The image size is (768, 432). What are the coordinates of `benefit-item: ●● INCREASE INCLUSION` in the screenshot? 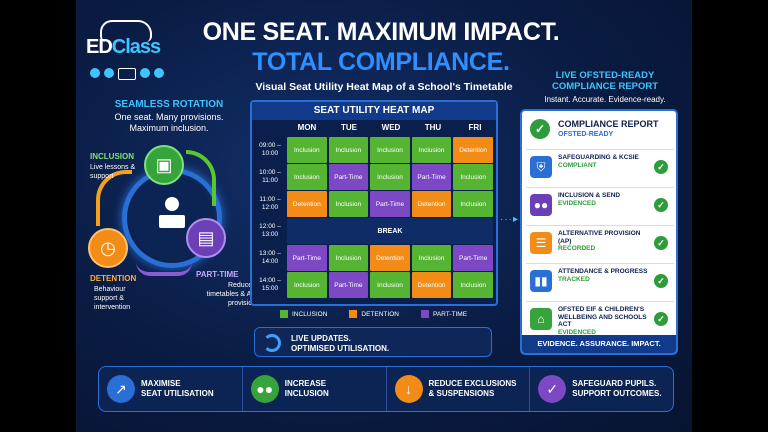 It's located at (315, 389).